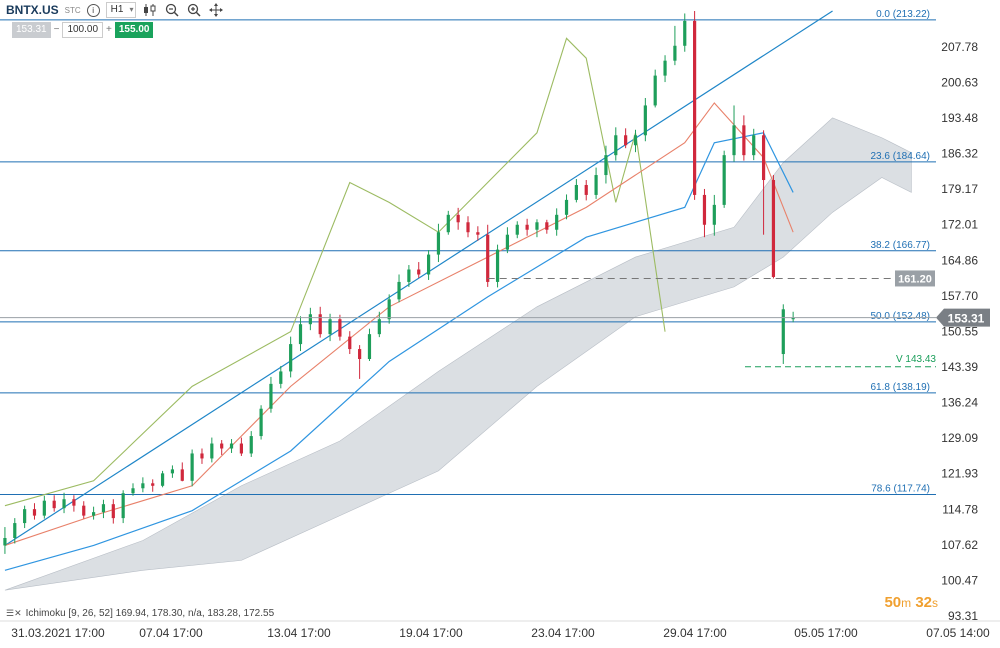 This screenshot has width=1000, height=648. What do you see at coordinates (959, 189) in the screenshot?
I see `y-tick-4: 179.17` at bounding box center [959, 189].